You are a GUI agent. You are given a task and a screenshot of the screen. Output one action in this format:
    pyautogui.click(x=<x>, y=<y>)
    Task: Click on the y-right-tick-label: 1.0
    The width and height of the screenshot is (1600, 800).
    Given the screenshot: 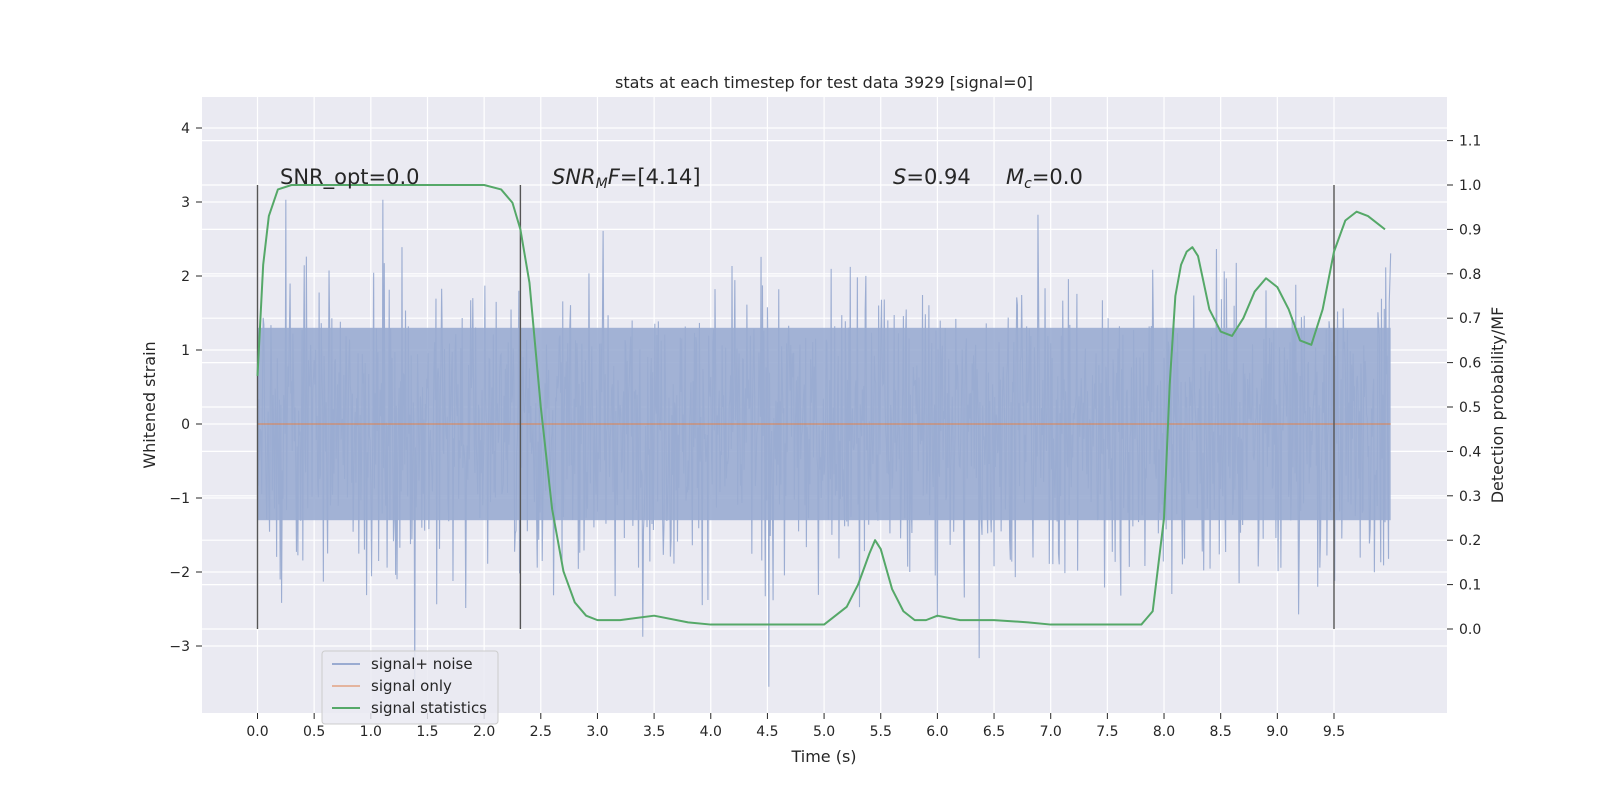 What is the action you would take?
    pyautogui.click(x=1470, y=186)
    